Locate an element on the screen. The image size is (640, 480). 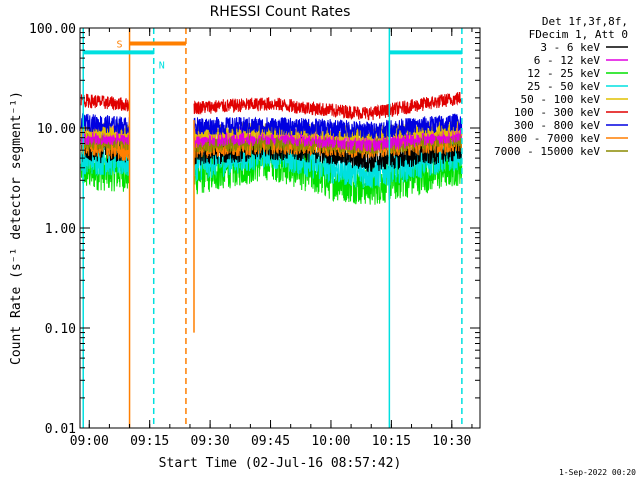
flag-label: S is located at coordinates (120, 44).